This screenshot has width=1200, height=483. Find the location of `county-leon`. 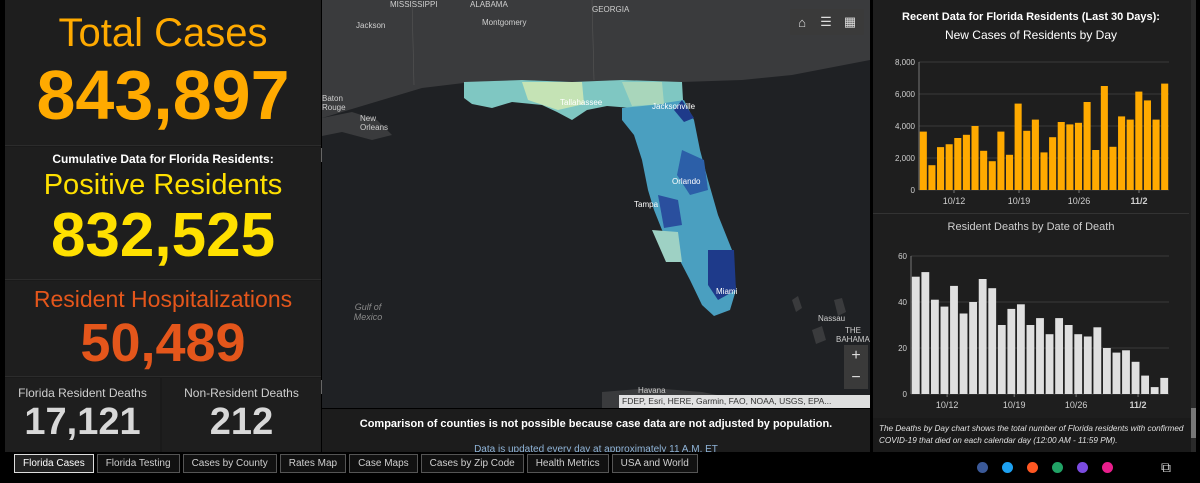

county-leon is located at coordinates (553, 96).